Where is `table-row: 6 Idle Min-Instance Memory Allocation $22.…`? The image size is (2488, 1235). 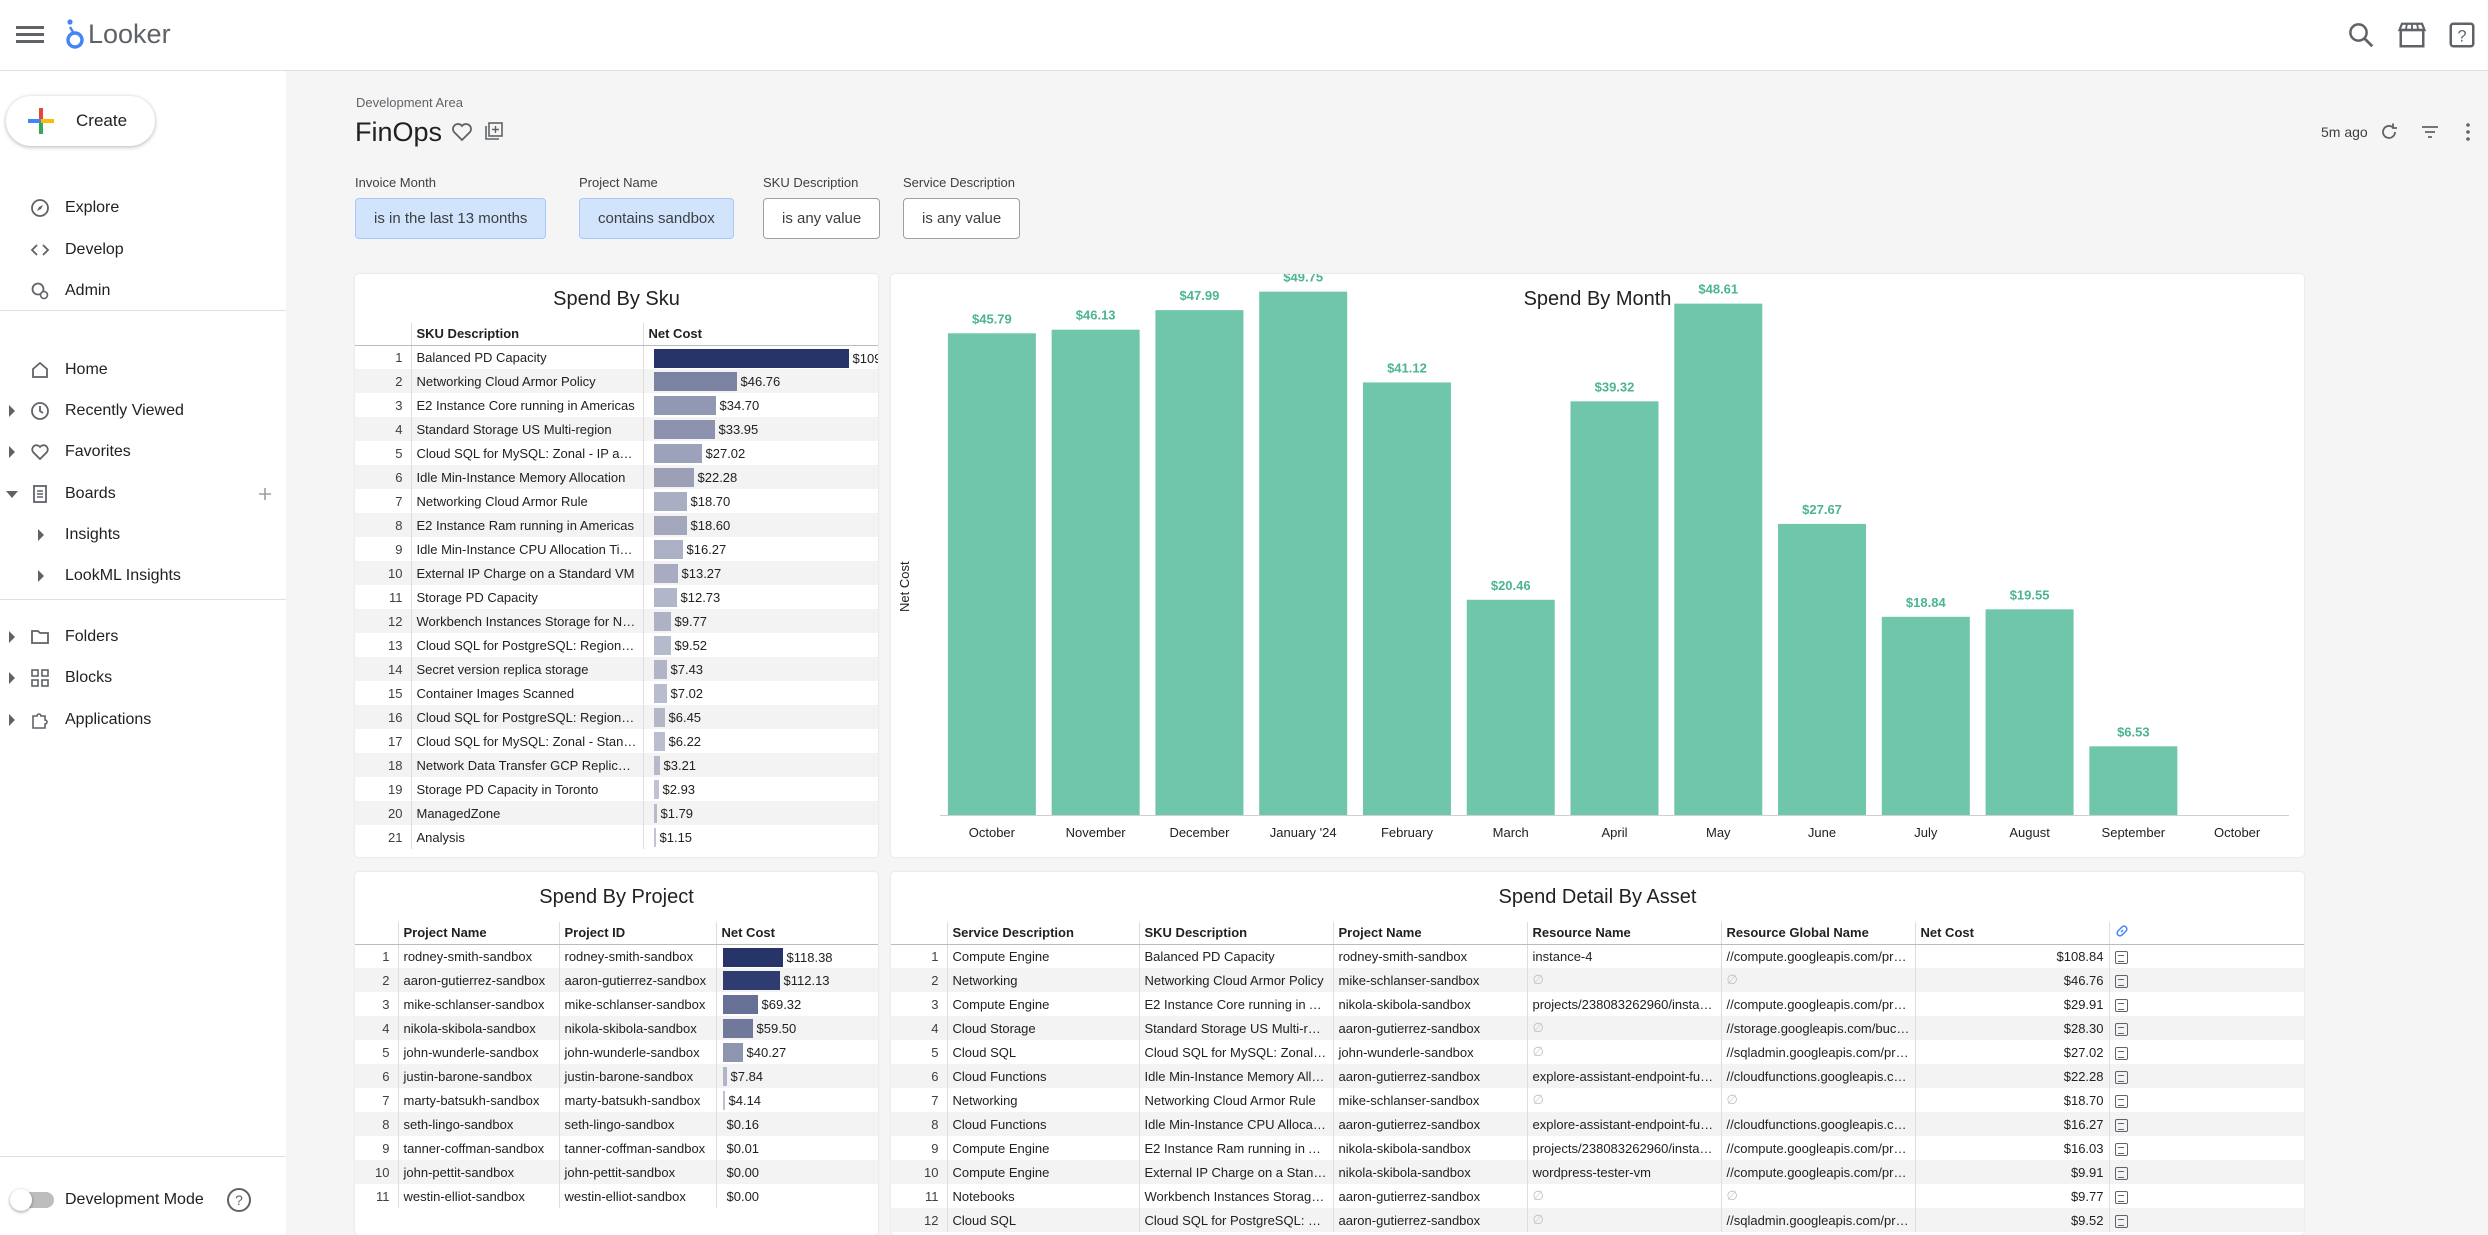
table-row: 6 Idle Min-Instance Memory Allocation $22.… is located at coordinates (616, 477).